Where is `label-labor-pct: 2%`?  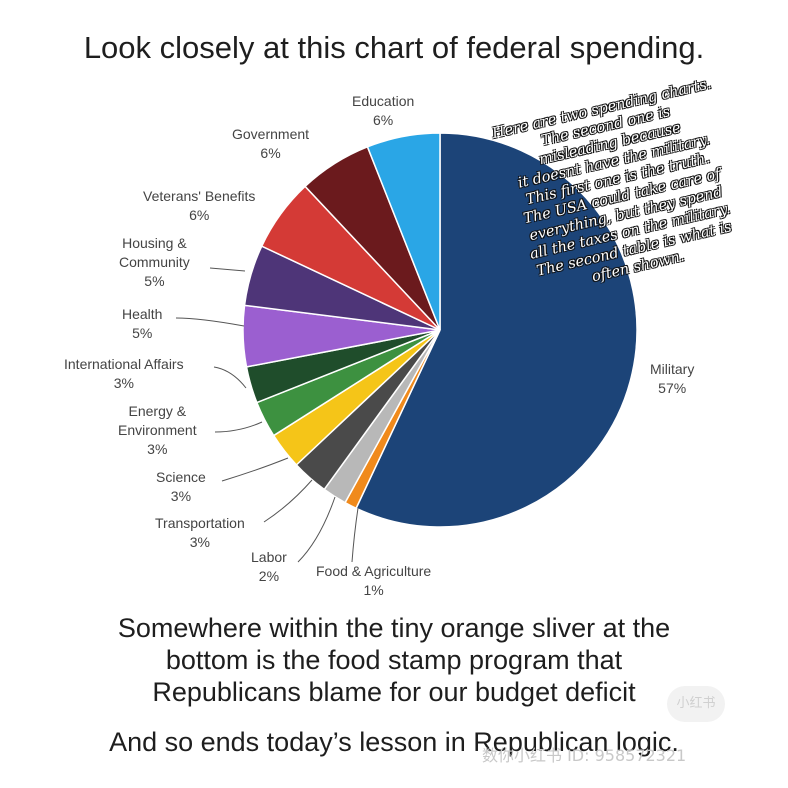 label-labor-pct: 2% is located at coordinates (269, 576).